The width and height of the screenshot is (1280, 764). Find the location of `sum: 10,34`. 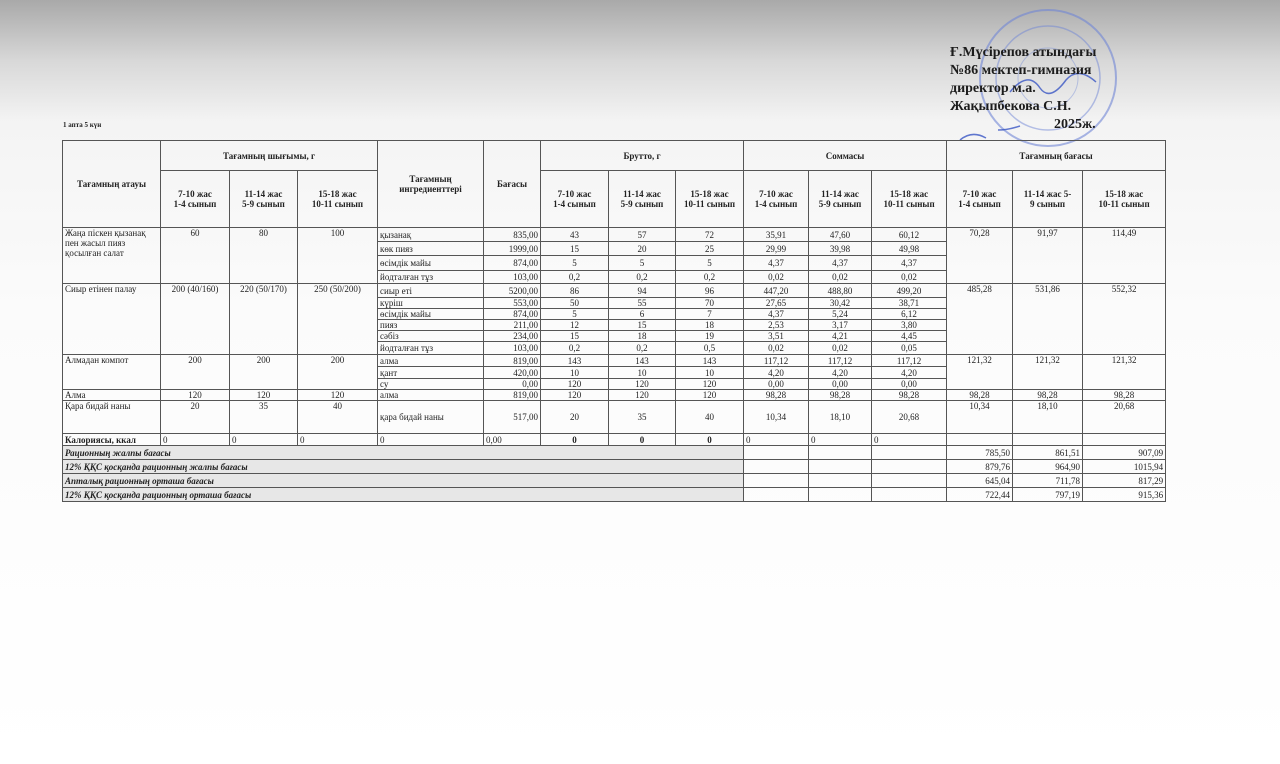

sum: 10,34 is located at coordinates (776, 417).